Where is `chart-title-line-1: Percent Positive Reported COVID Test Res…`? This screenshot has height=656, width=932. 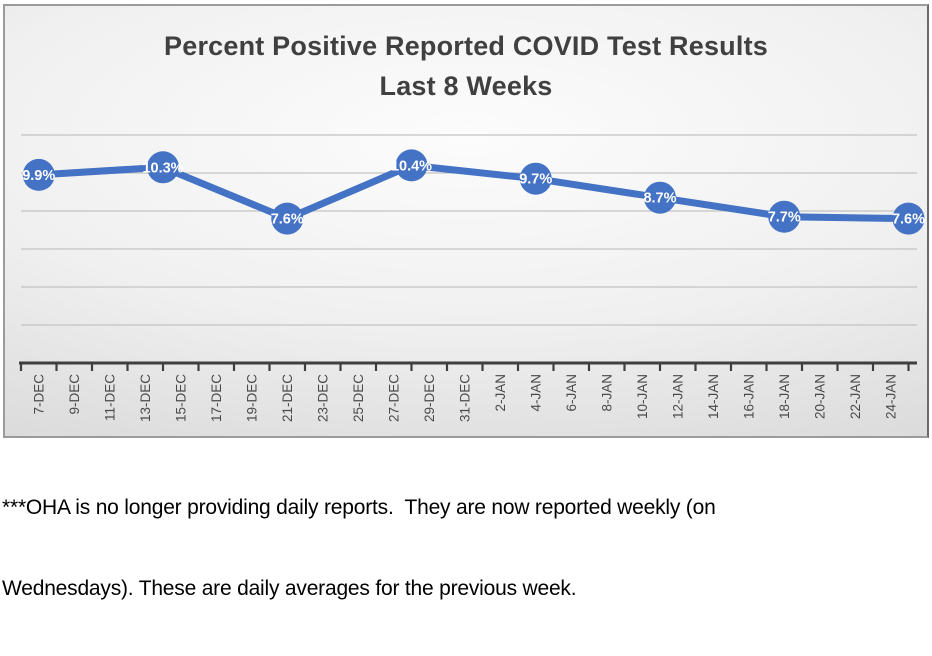
chart-title-line-1: Percent Positive Reported COVID Test Res… is located at coordinates (466, 46).